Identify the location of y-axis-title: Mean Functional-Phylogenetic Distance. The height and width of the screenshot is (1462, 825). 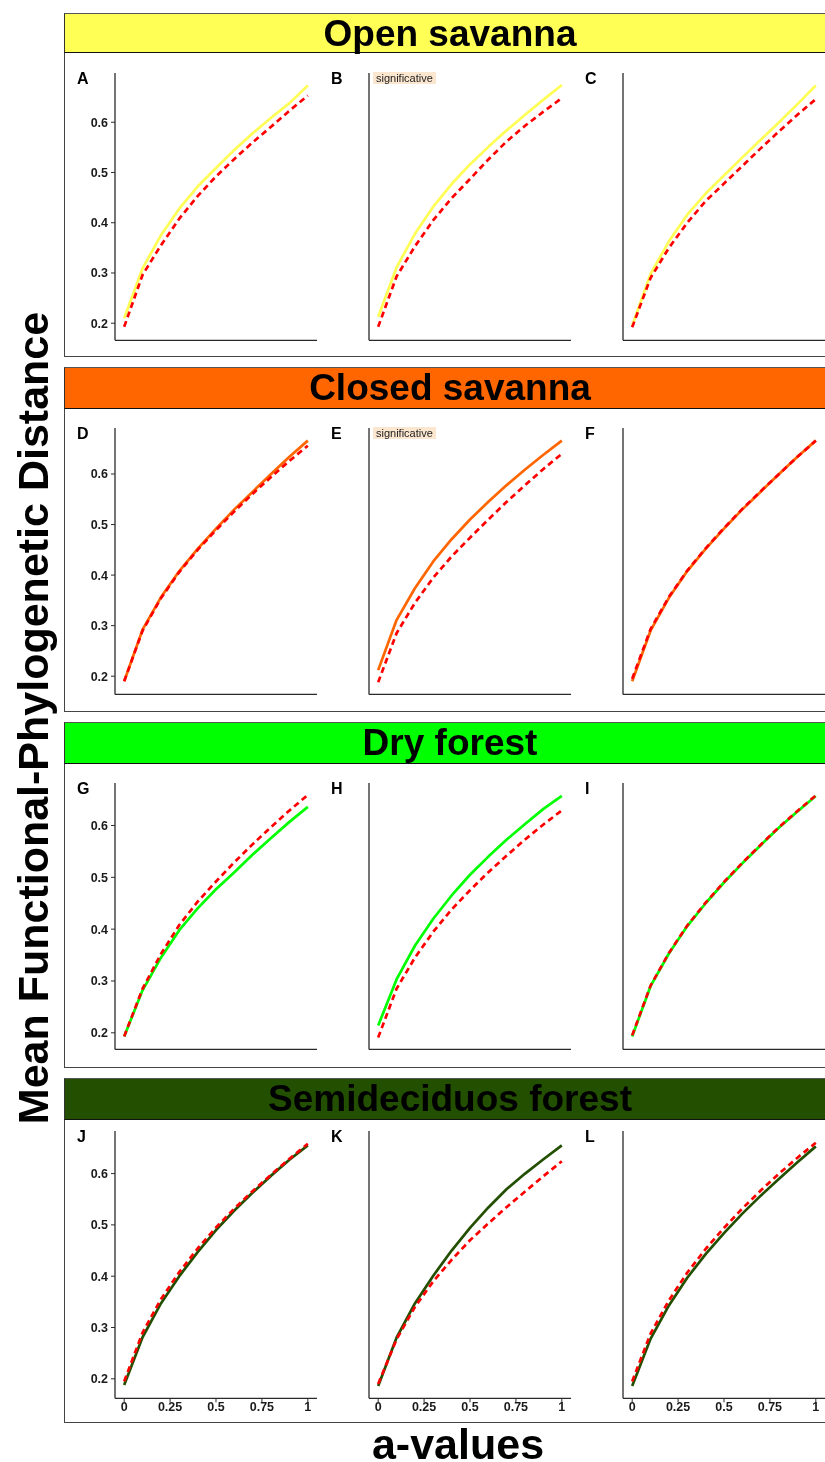
(33, 718).